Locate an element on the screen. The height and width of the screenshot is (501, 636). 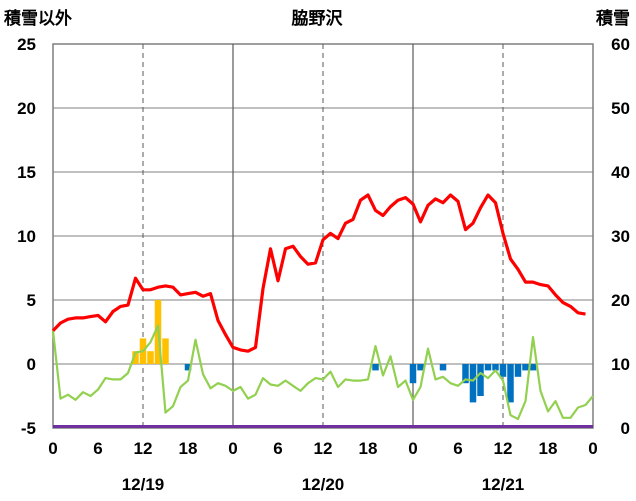
left-tick-label: 0 is located at coordinates (31, 364).